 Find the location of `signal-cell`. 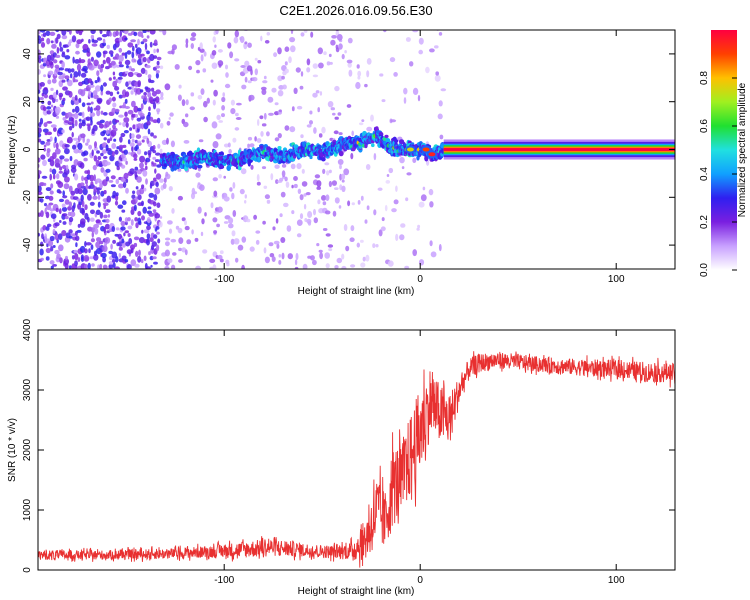

signal-cell is located at coordinates (323, 159).